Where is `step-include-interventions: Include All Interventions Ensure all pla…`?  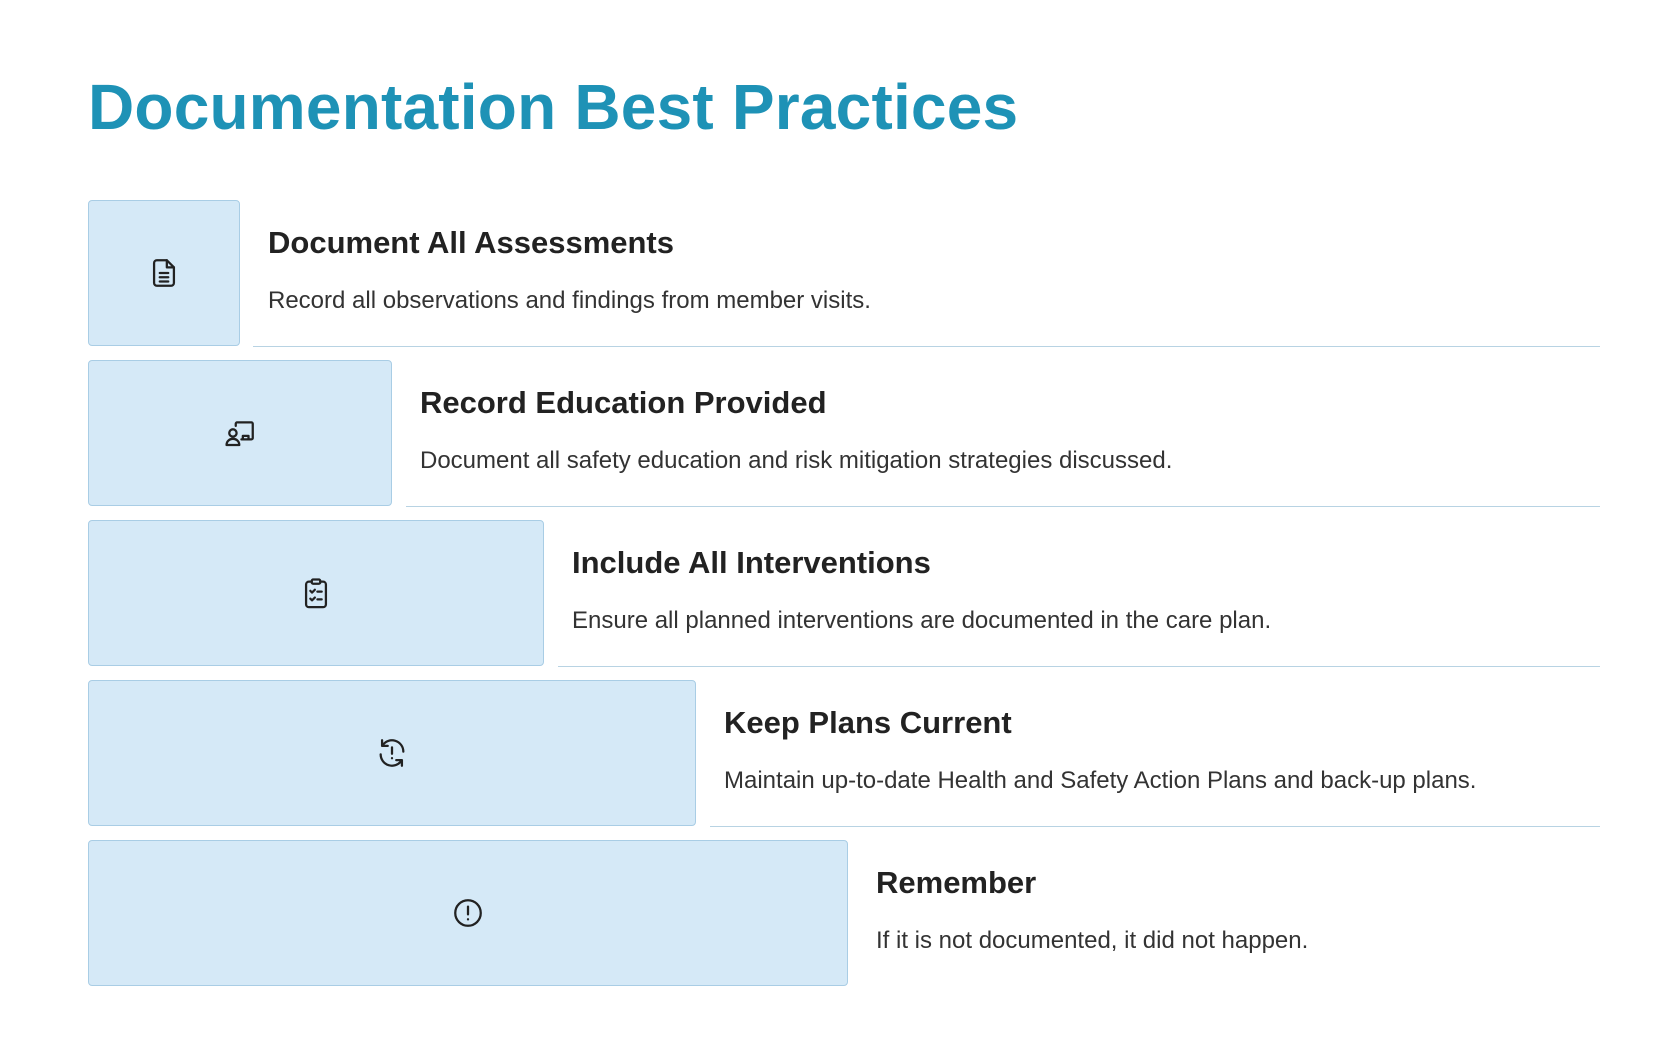 step-include-interventions: Include All Interventions Ensure all pla… is located at coordinates (844, 593).